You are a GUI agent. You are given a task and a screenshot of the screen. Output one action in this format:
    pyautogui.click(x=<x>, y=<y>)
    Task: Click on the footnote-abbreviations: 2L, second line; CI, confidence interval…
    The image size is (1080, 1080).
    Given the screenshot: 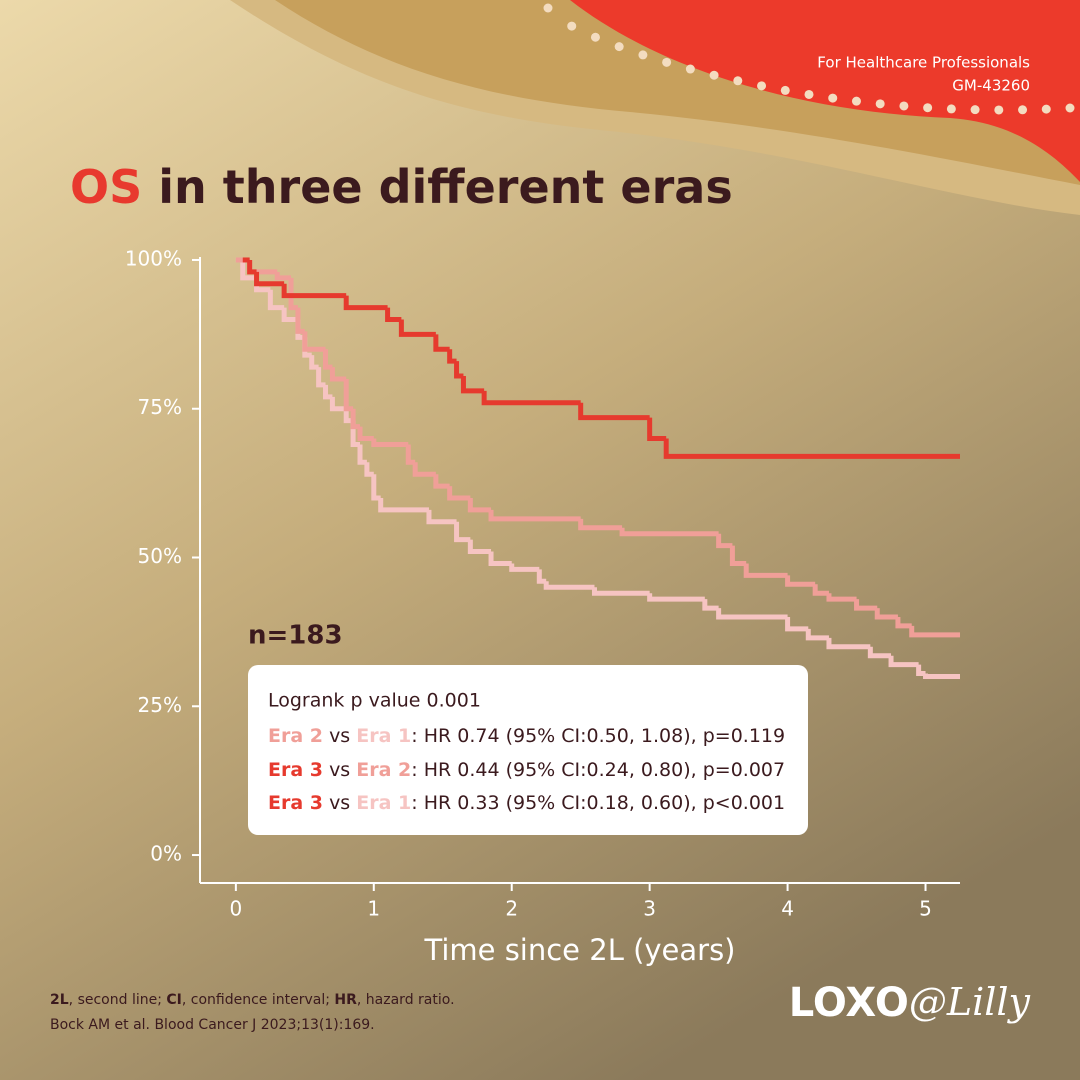 What is the action you would take?
    pyautogui.click(x=252, y=1000)
    